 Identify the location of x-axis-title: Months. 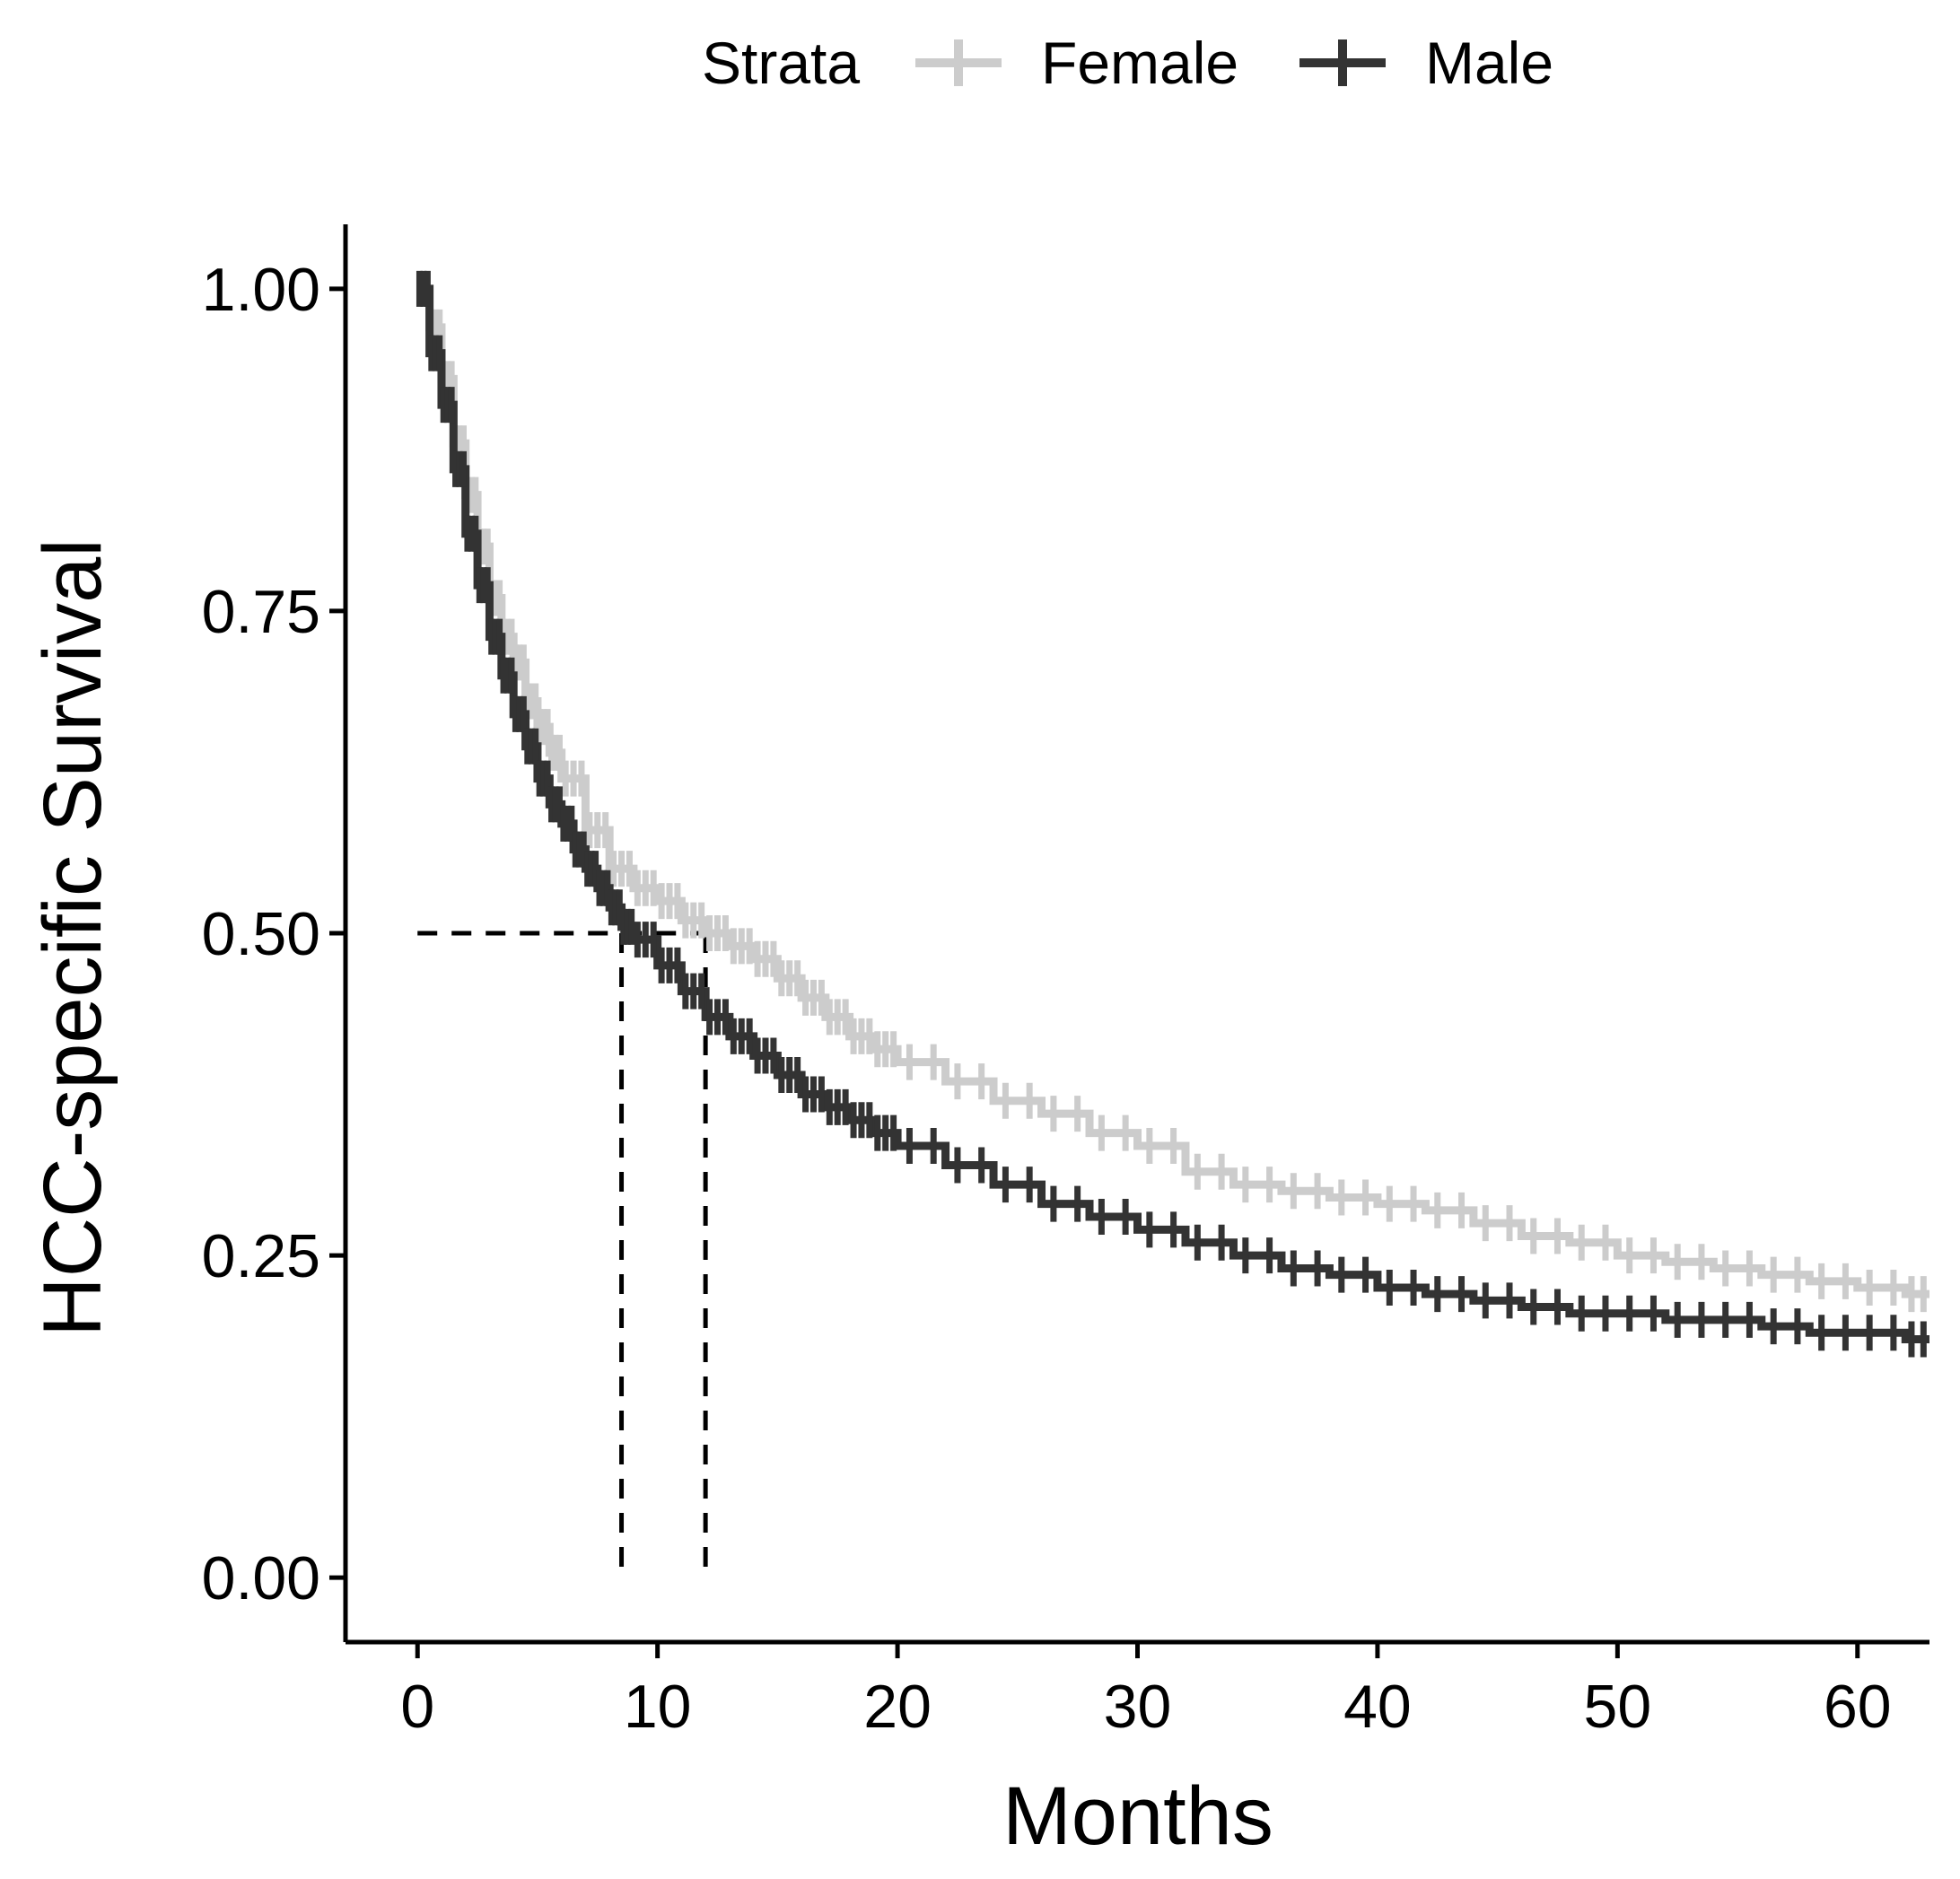
(1137, 1816).